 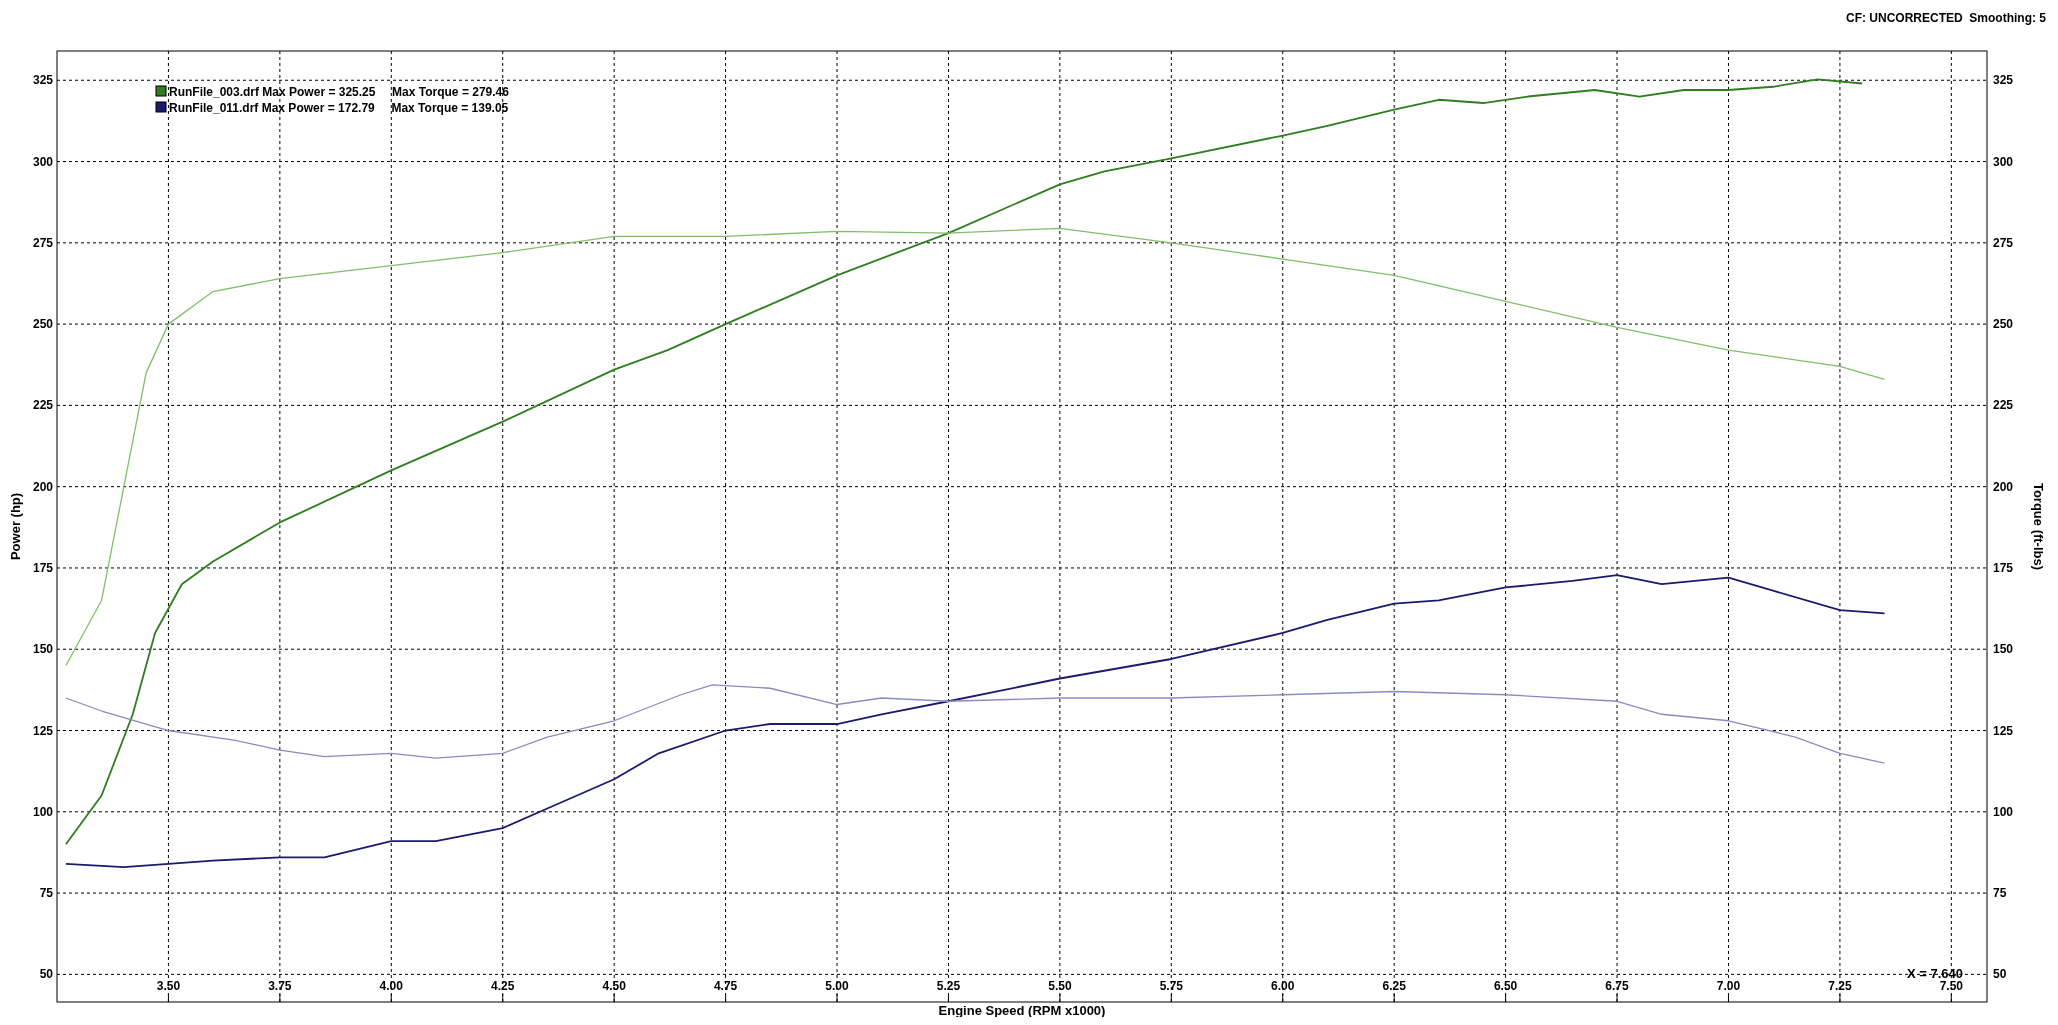 I want to click on y-tick-label: 175, so click(x=43, y=567).